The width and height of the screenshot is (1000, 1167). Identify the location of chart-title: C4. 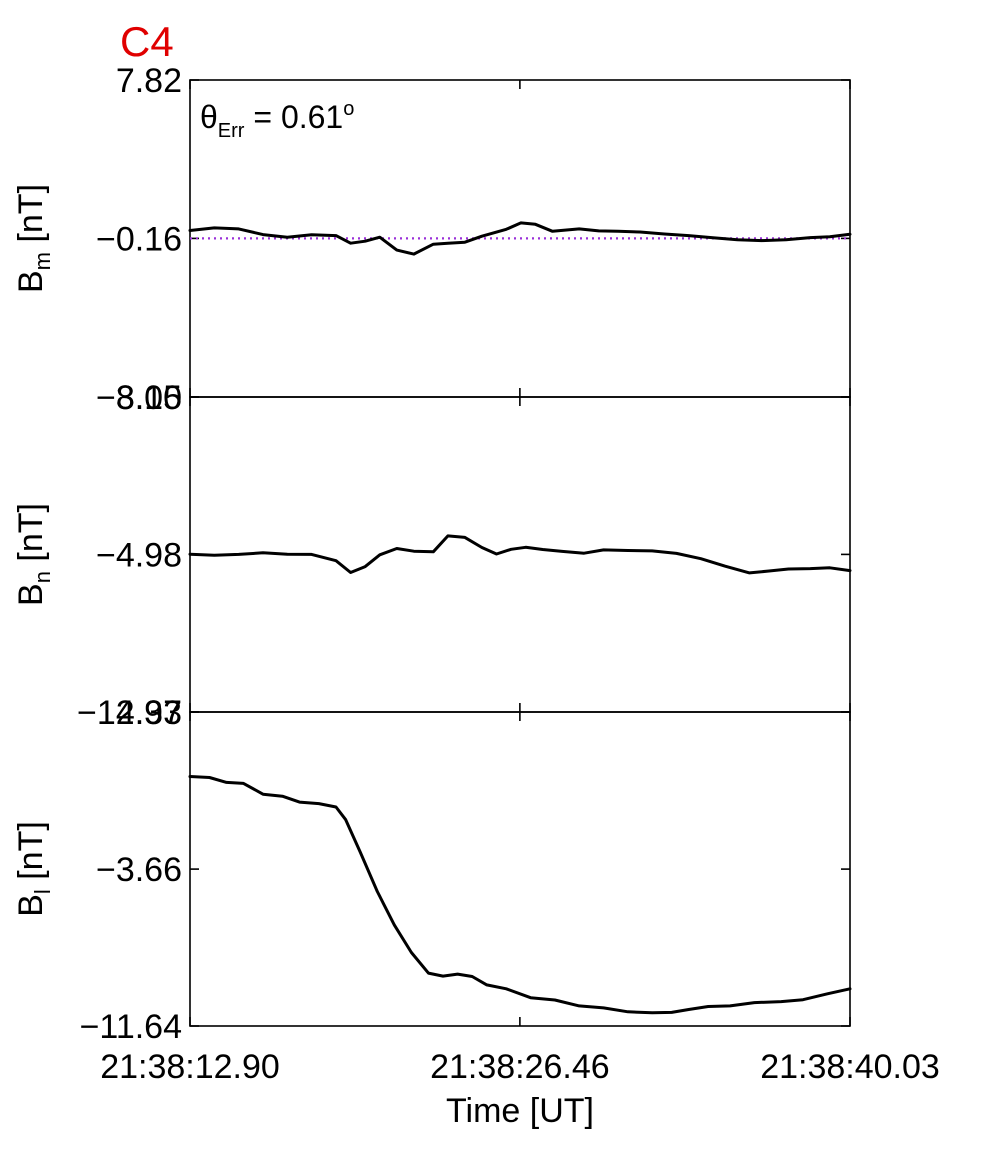
(147, 41).